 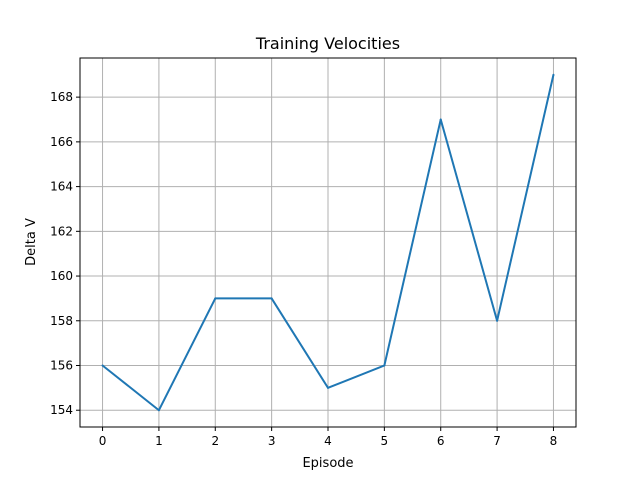 What do you see at coordinates (61, 187) in the screenshot?
I see `y-tick-label: 164` at bounding box center [61, 187].